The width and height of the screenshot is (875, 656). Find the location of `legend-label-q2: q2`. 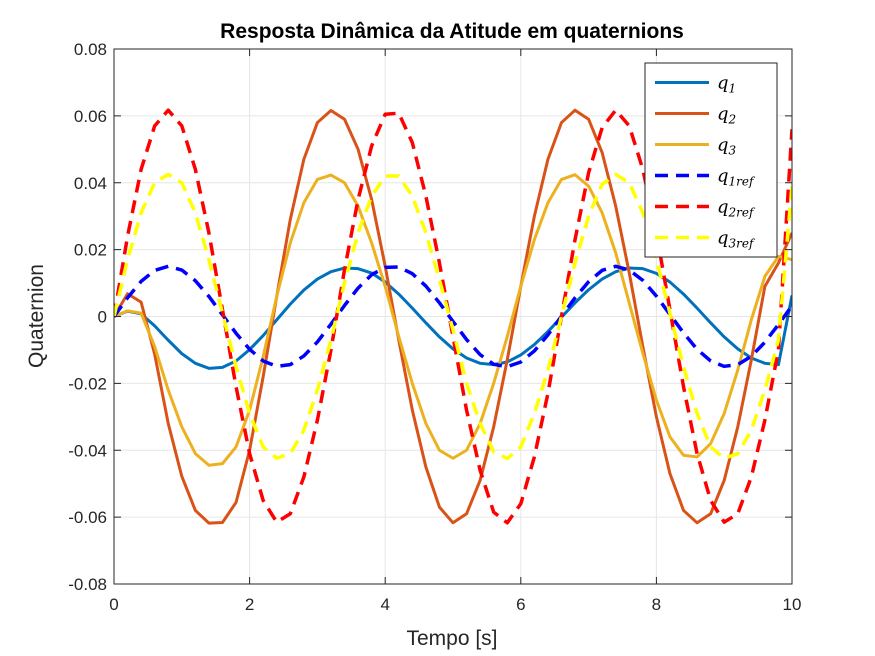

legend-label-q2: q2 is located at coordinates (726, 115).